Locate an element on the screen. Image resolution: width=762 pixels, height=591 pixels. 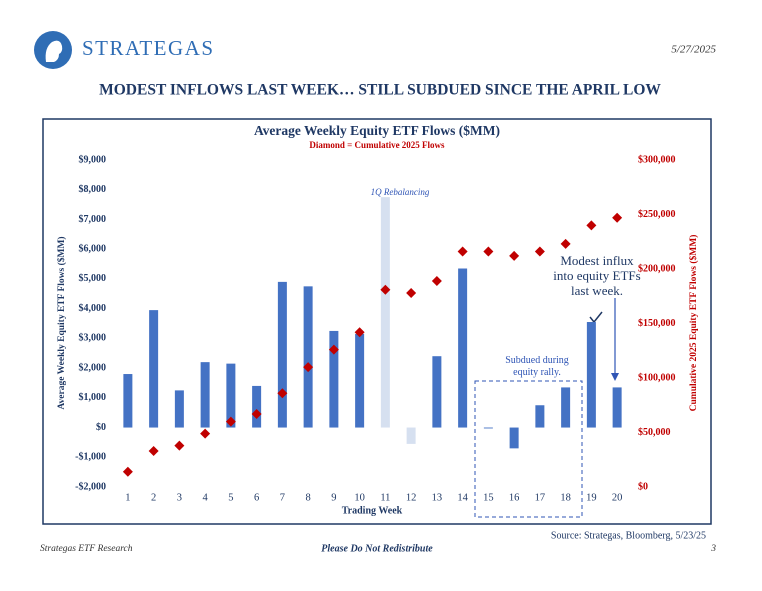
x-tick-label: 16 is located at coordinates (514, 497).